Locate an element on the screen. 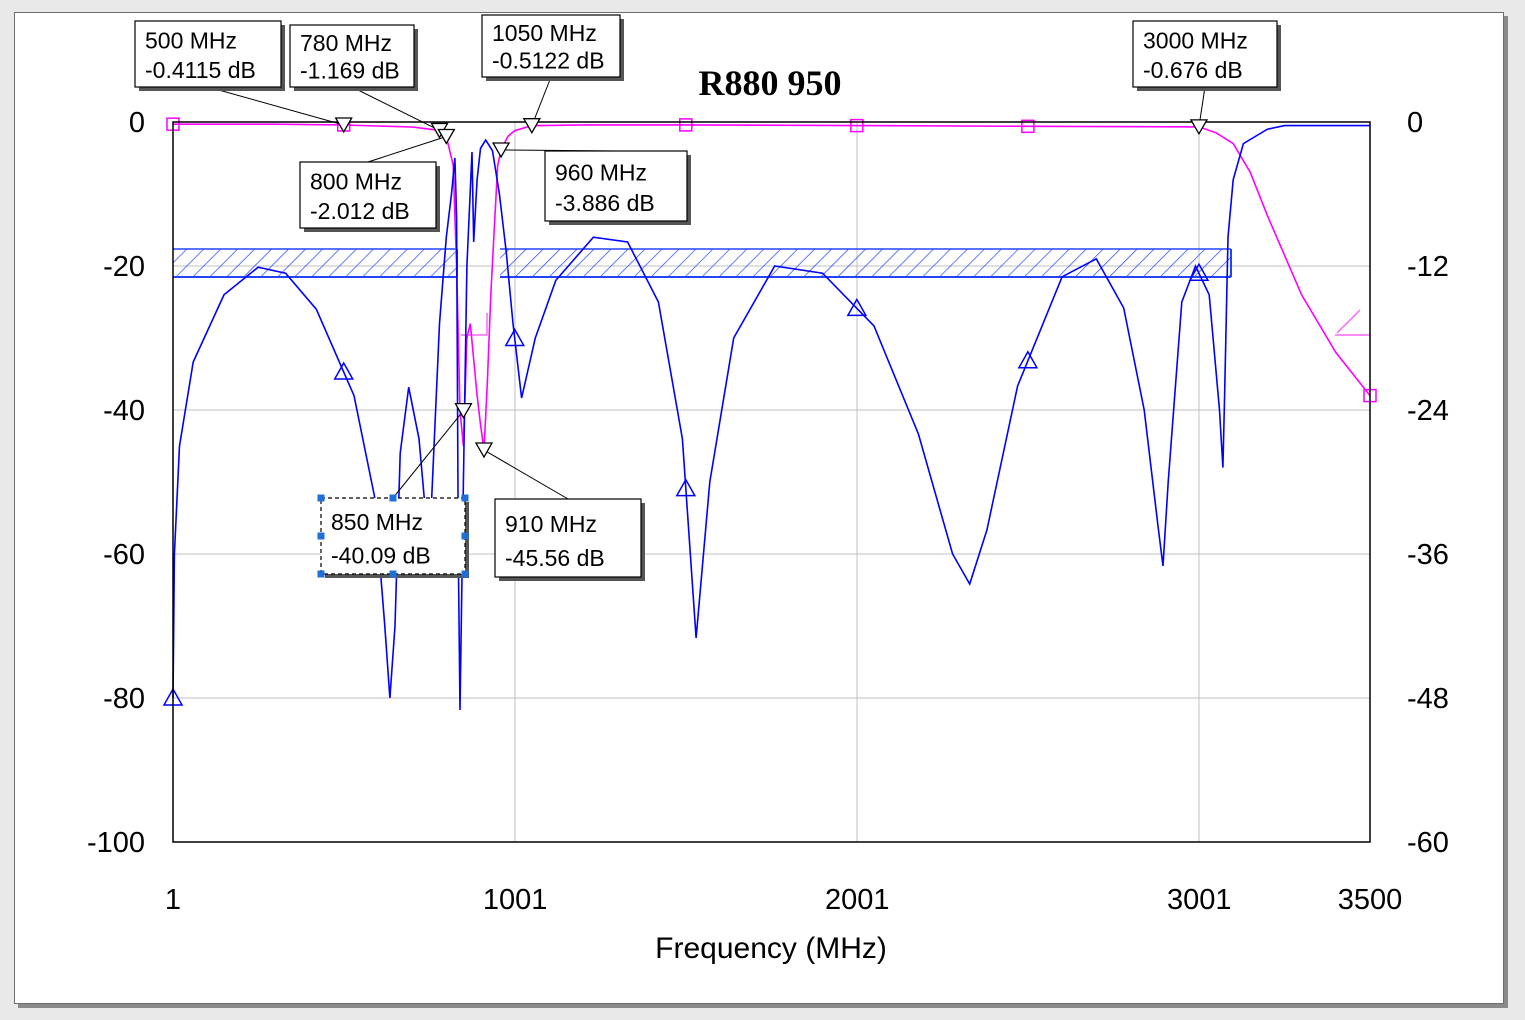  x-tick-label: 3001 is located at coordinates (1199, 900).